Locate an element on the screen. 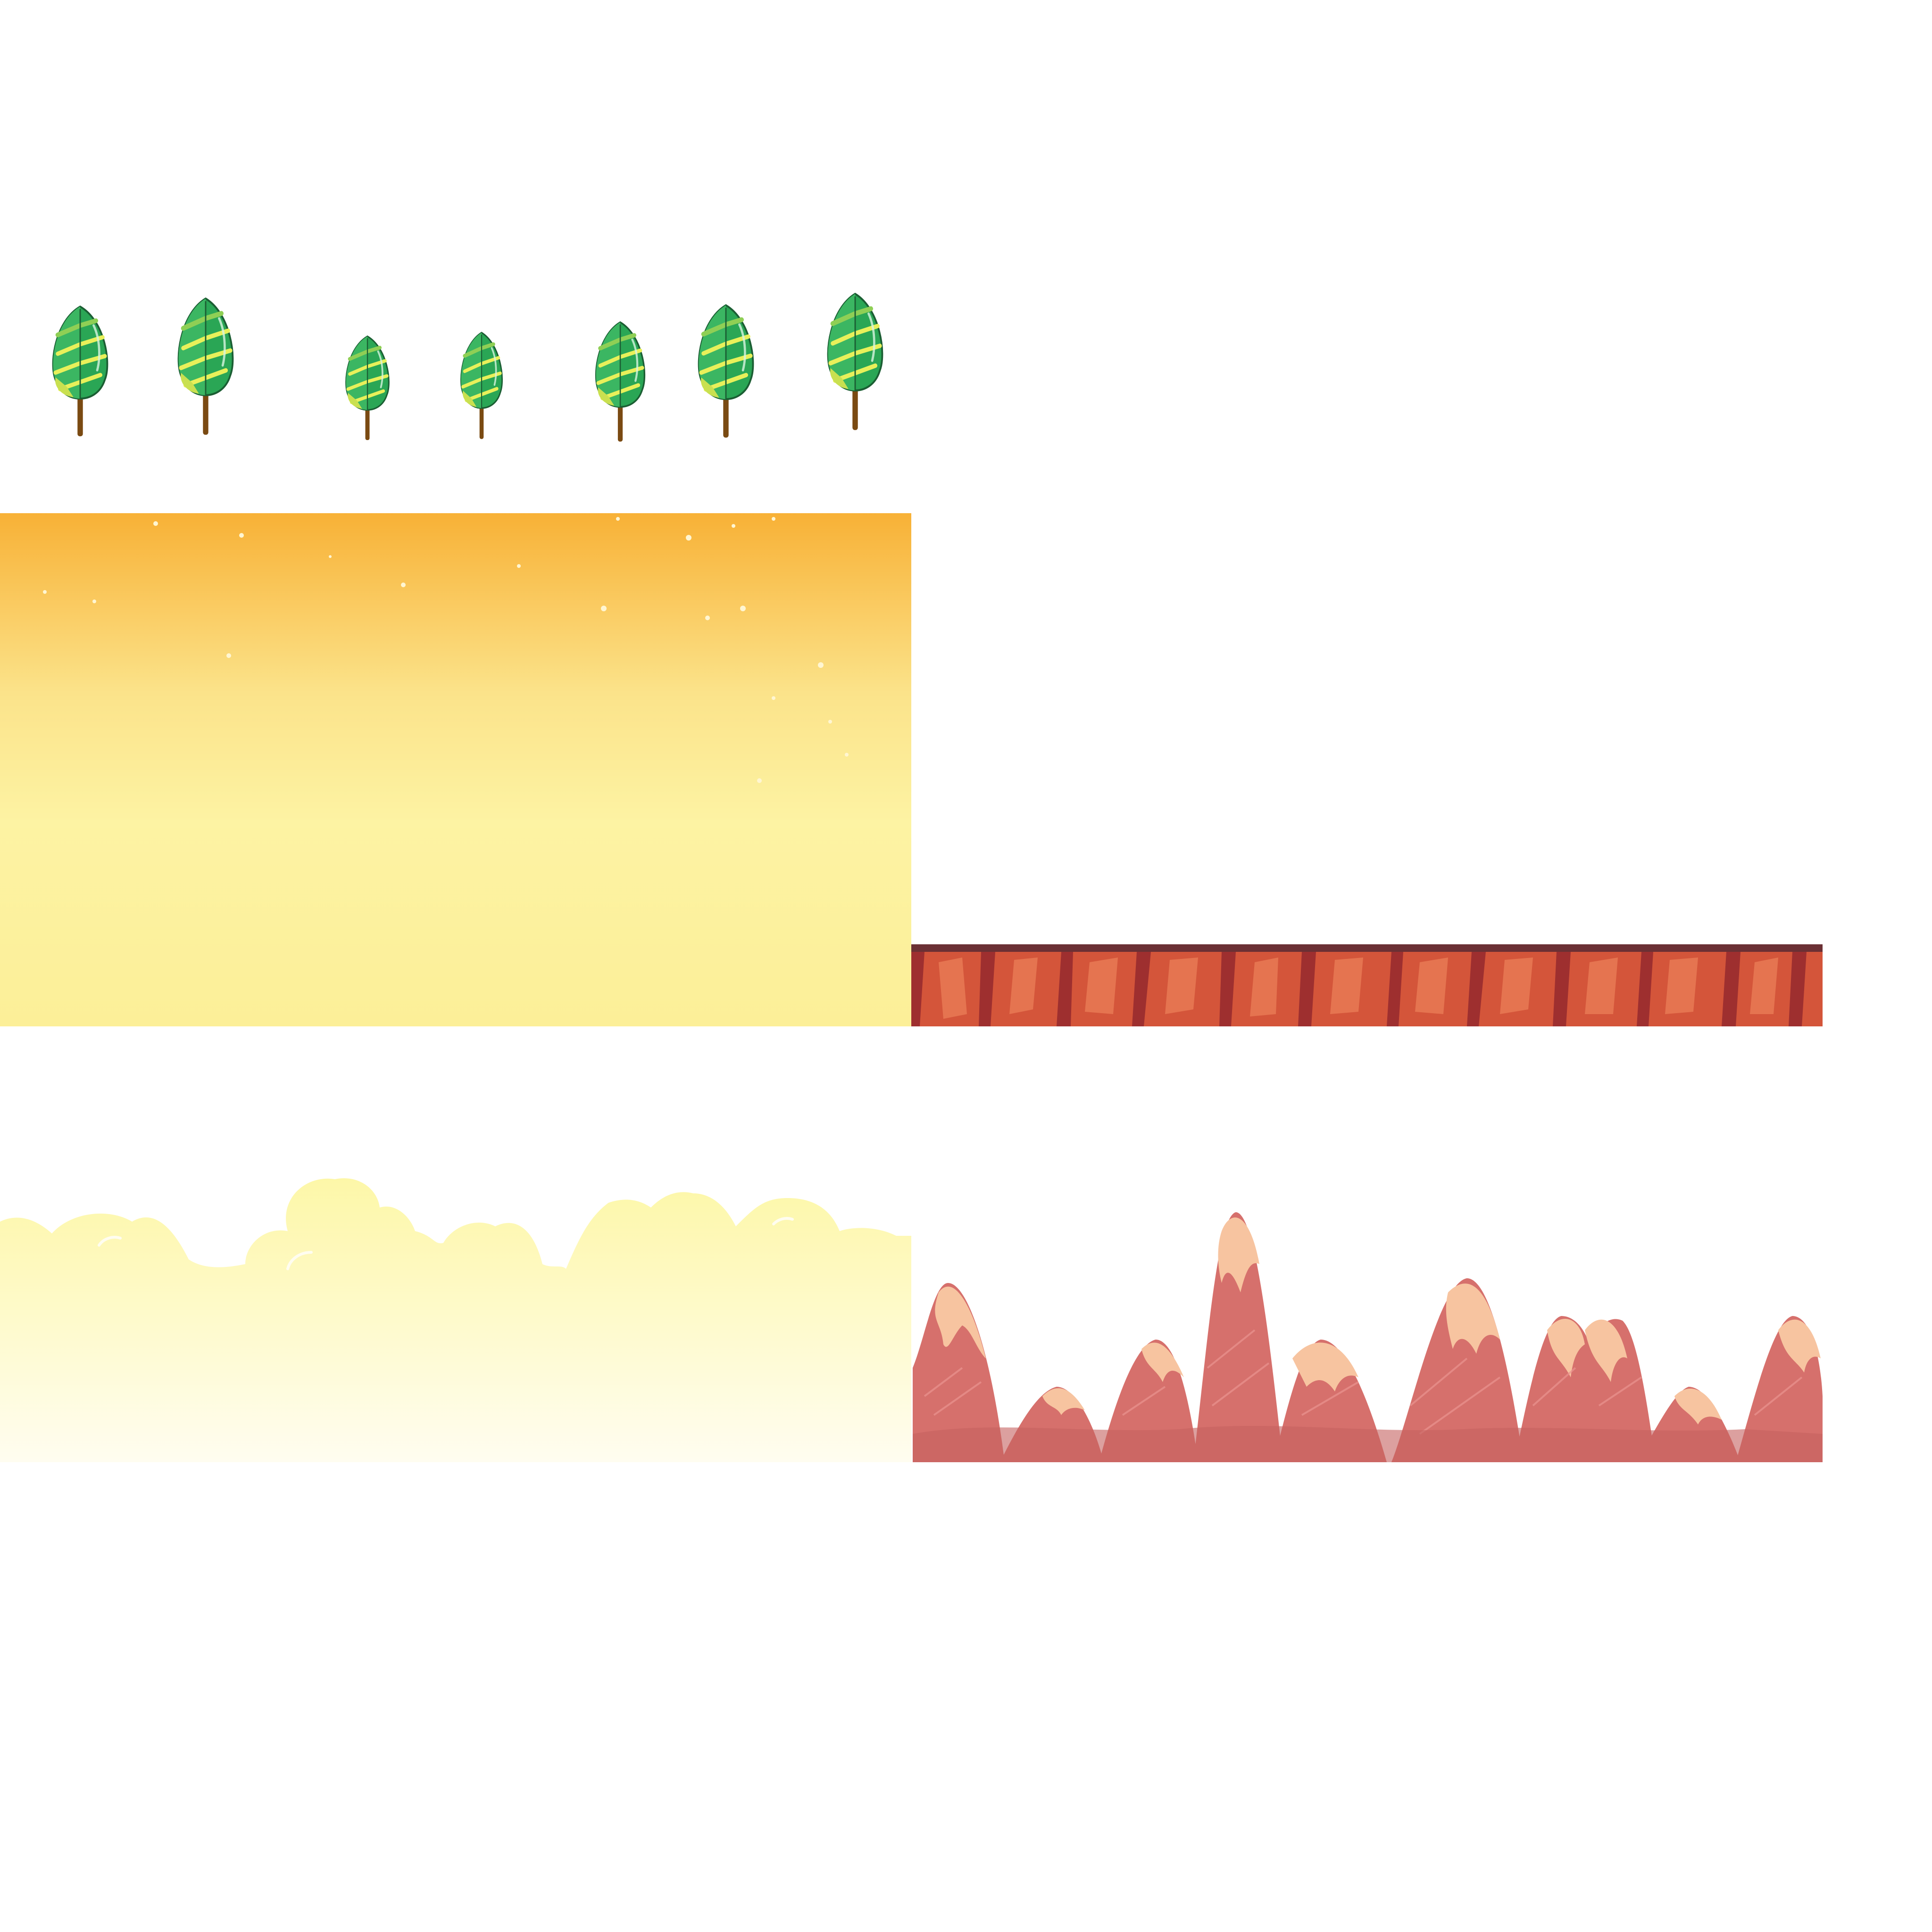 Image resolution: width=1932 pixels, height=1932 pixels. rock-ground-strip is located at coordinates (1367, 985).